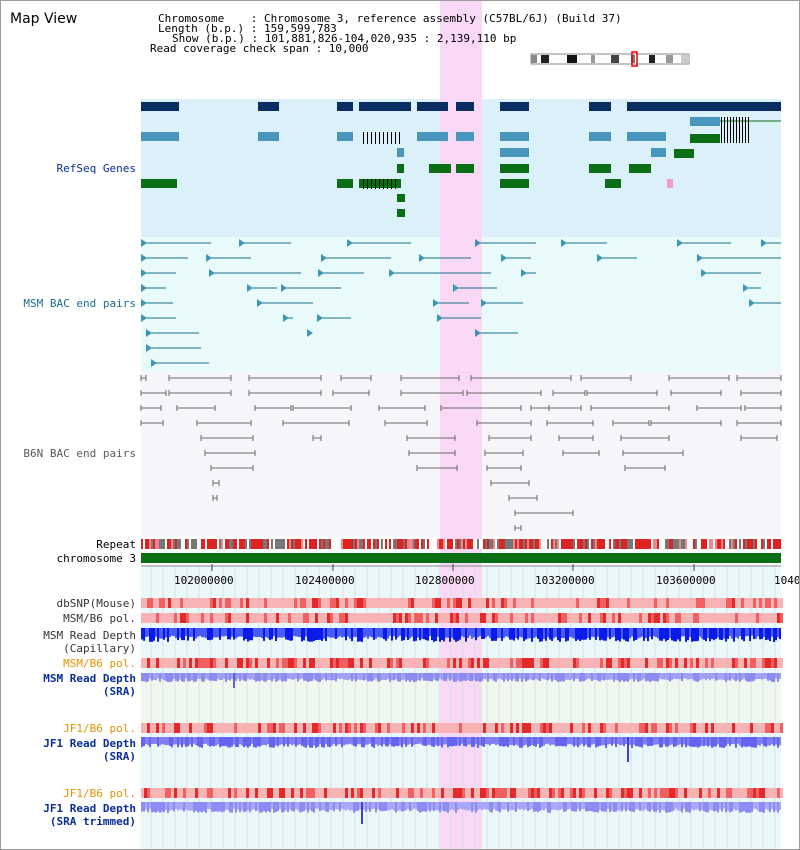 This screenshot has height=850, width=800. What do you see at coordinates (79, 303) in the screenshot?
I see `track-label-msm-bac: MSM BAC end pairs` at bounding box center [79, 303].